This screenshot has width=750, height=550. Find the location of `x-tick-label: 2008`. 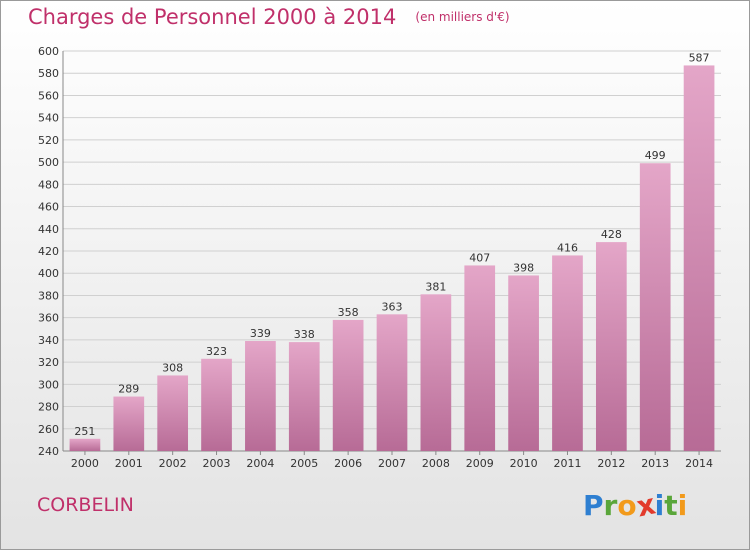

x-tick-label: 2008 is located at coordinates (436, 463).